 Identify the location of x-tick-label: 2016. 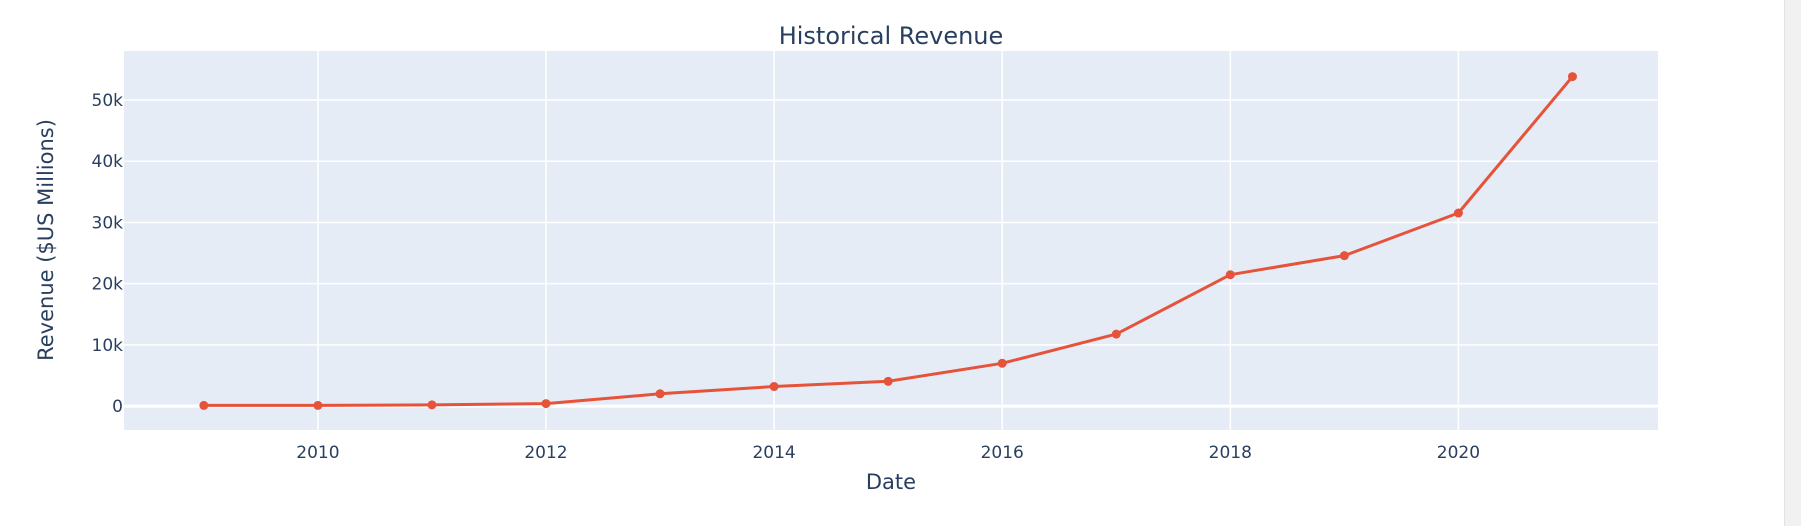
(1002, 453).